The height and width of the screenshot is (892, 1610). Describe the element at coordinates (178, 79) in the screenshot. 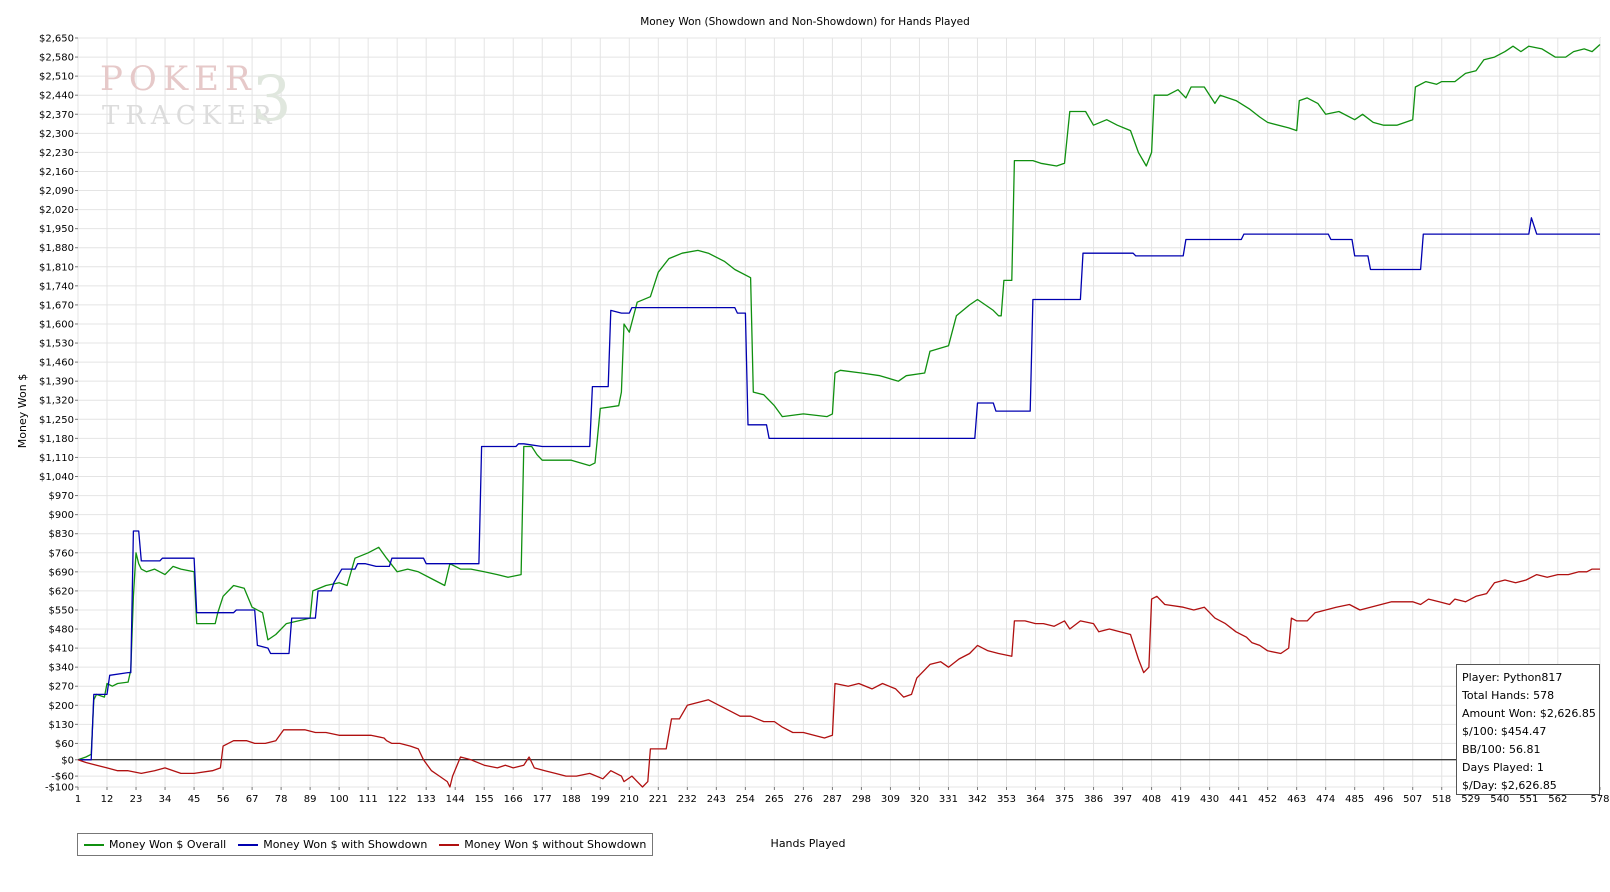

I see `logo-word-poker: POKER` at that location.